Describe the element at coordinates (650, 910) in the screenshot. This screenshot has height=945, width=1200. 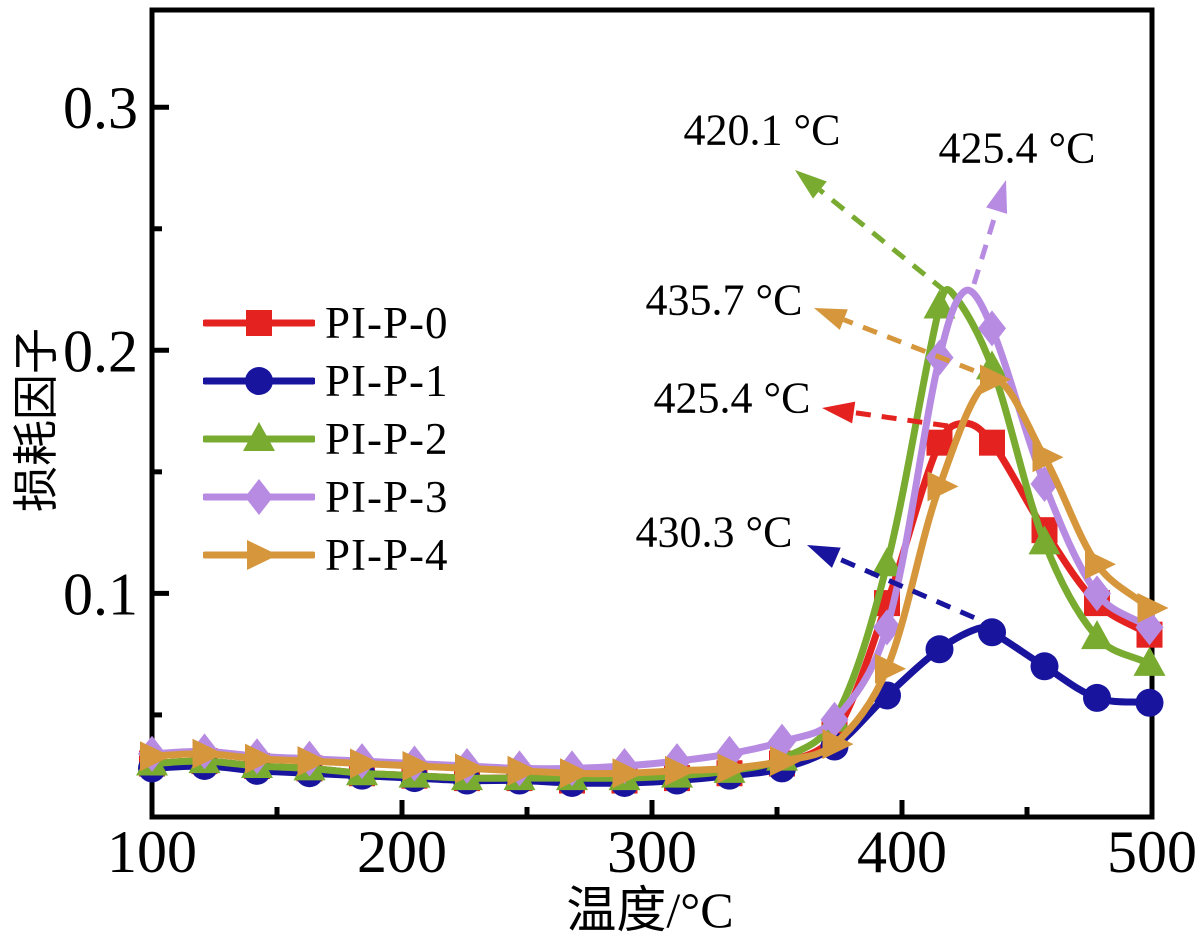
I see `x-axis-title: 温度/°C` at that location.